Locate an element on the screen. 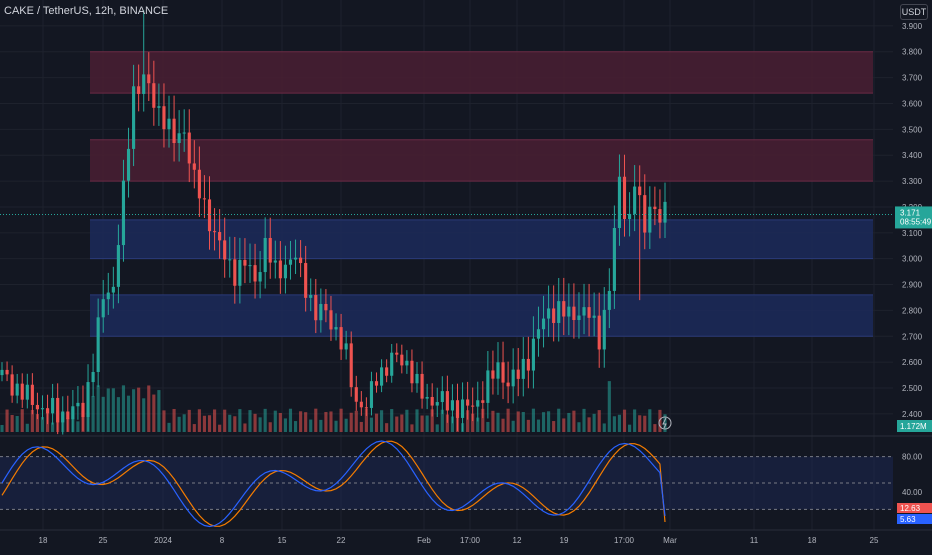  time-tick-label: 2024 is located at coordinates (163, 540).